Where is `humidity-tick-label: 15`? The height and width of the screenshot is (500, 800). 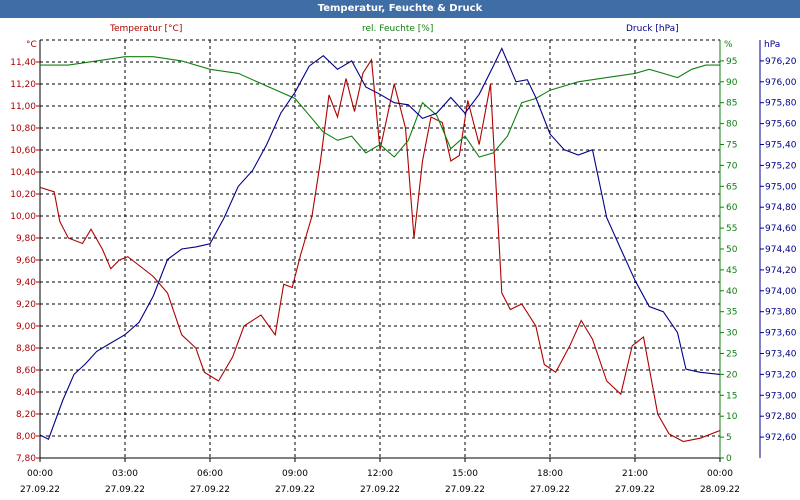
humidity-tick-label: 15 is located at coordinates (731, 396).